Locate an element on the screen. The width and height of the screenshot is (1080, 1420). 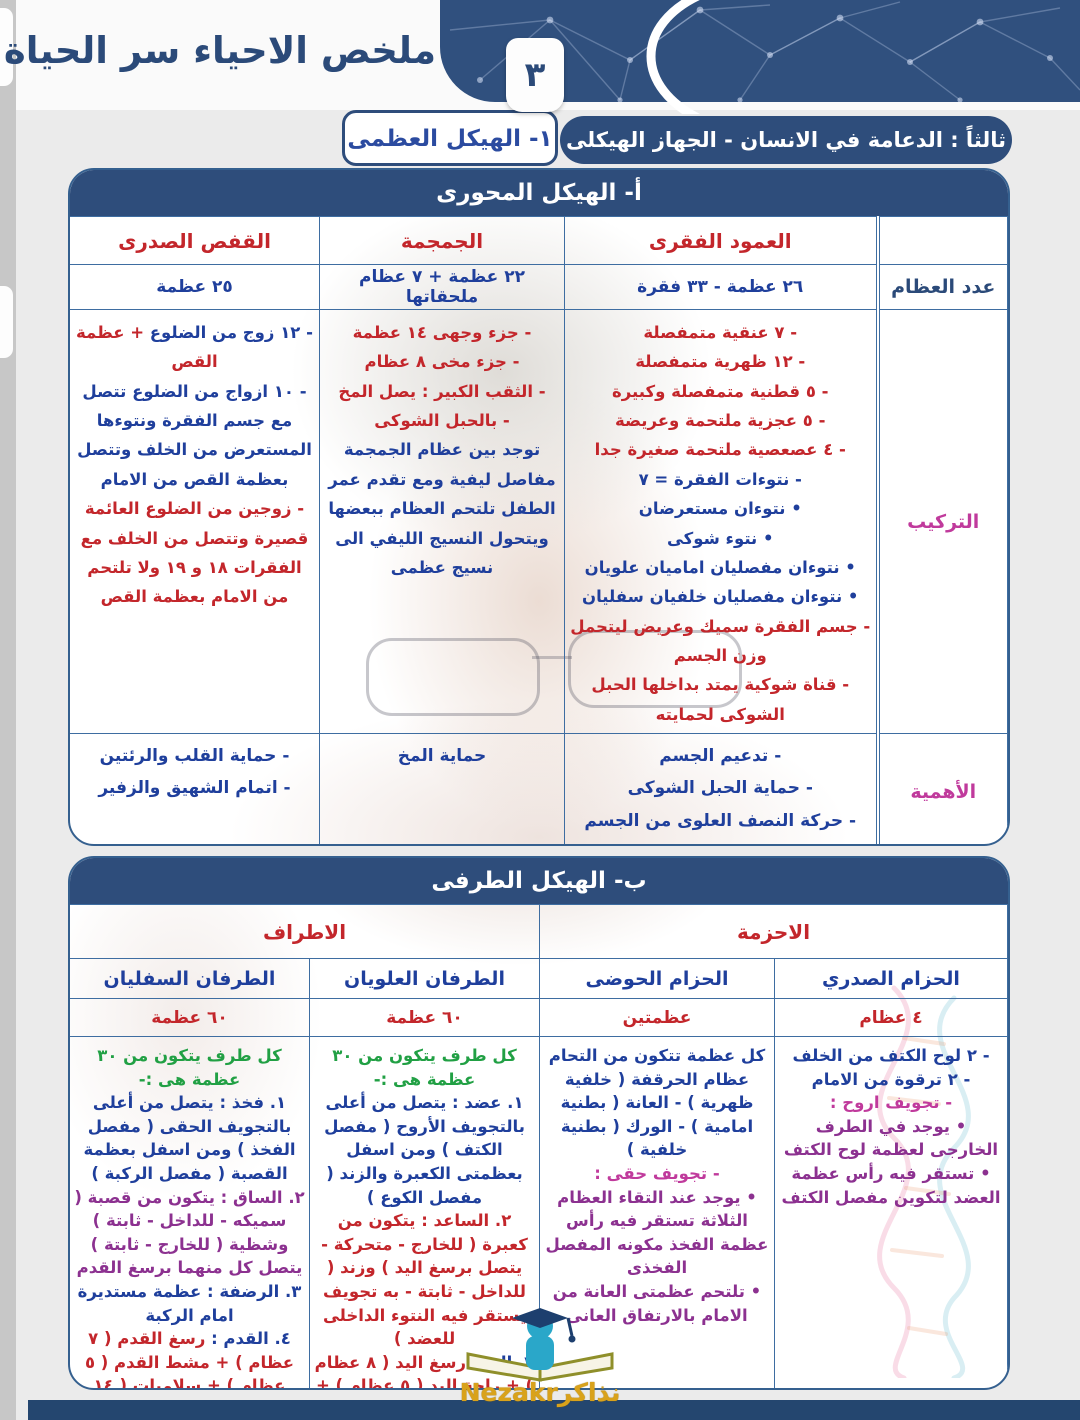
column-header-pelvic: الحزام الحوضى is located at coordinates (657, 978).